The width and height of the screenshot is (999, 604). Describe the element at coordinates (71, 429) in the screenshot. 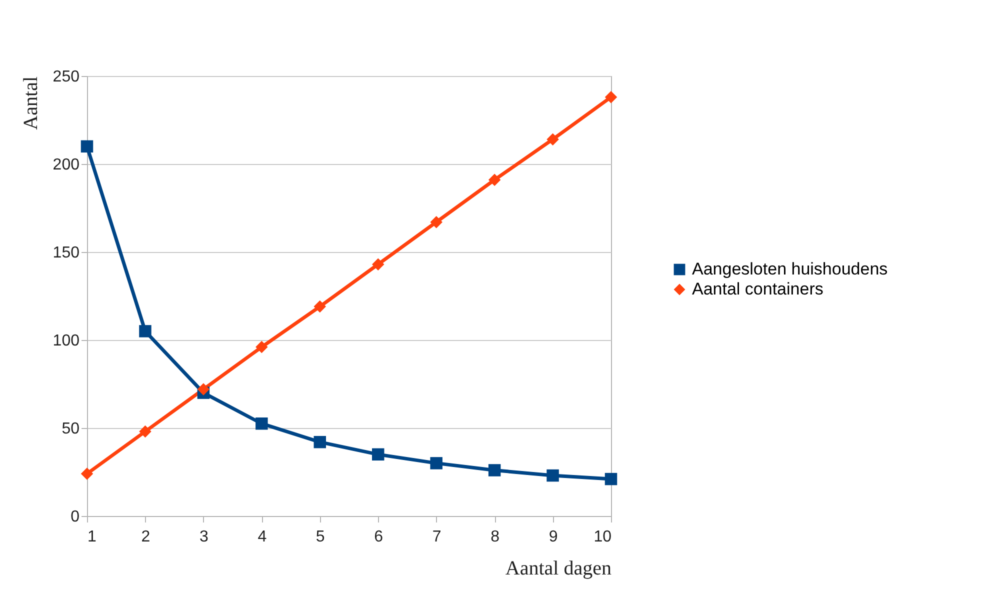

I see `y-tick-label: 50` at that location.